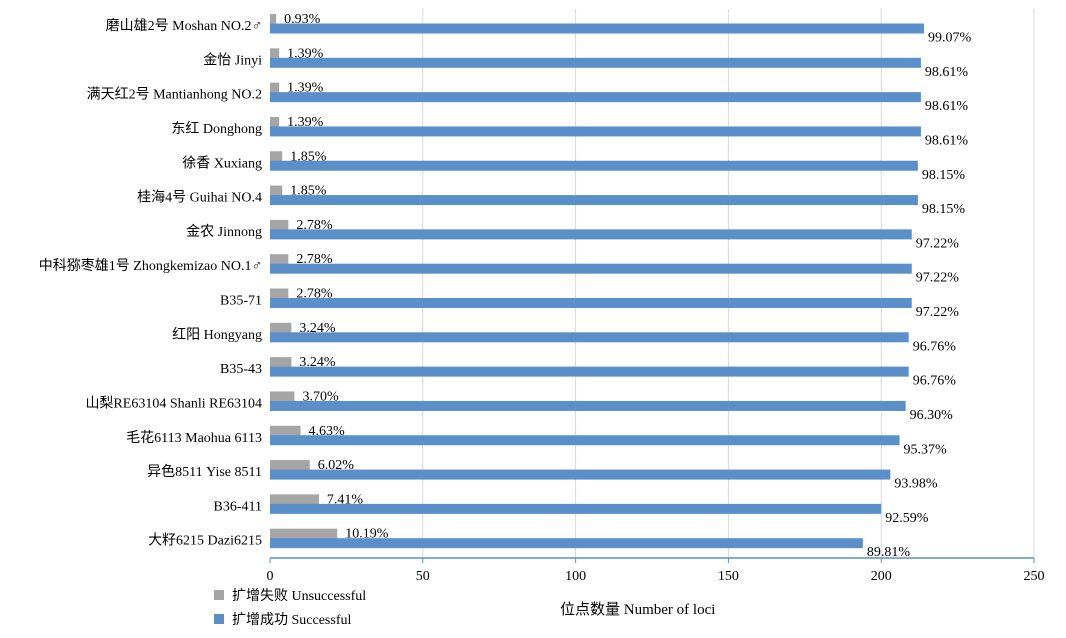  What do you see at coordinates (241, 301) in the screenshot?
I see `category-label: B35-71` at bounding box center [241, 301].